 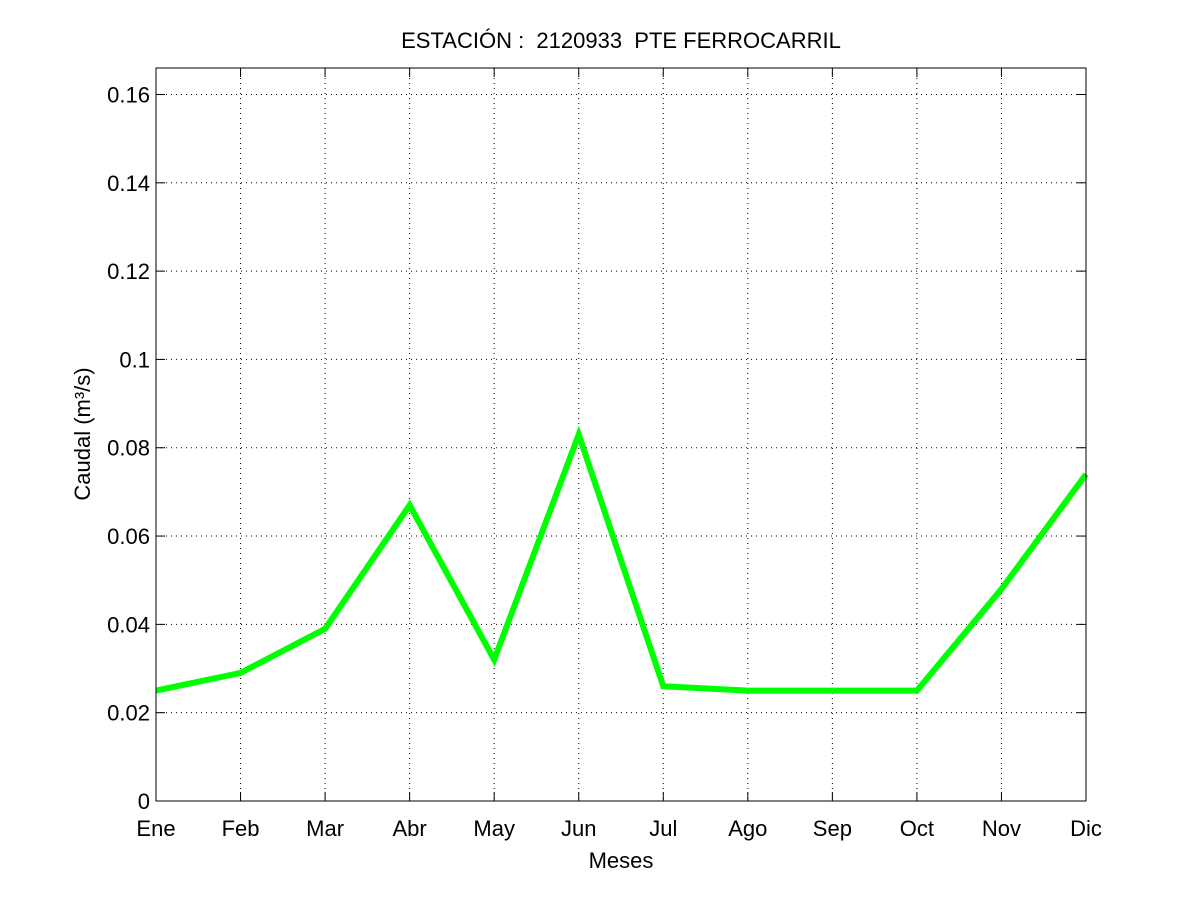 What do you see at coordinates (128, 183) in the screenshot?
I see `y-tick-label: 0.14` at bounding box center [128, 183].